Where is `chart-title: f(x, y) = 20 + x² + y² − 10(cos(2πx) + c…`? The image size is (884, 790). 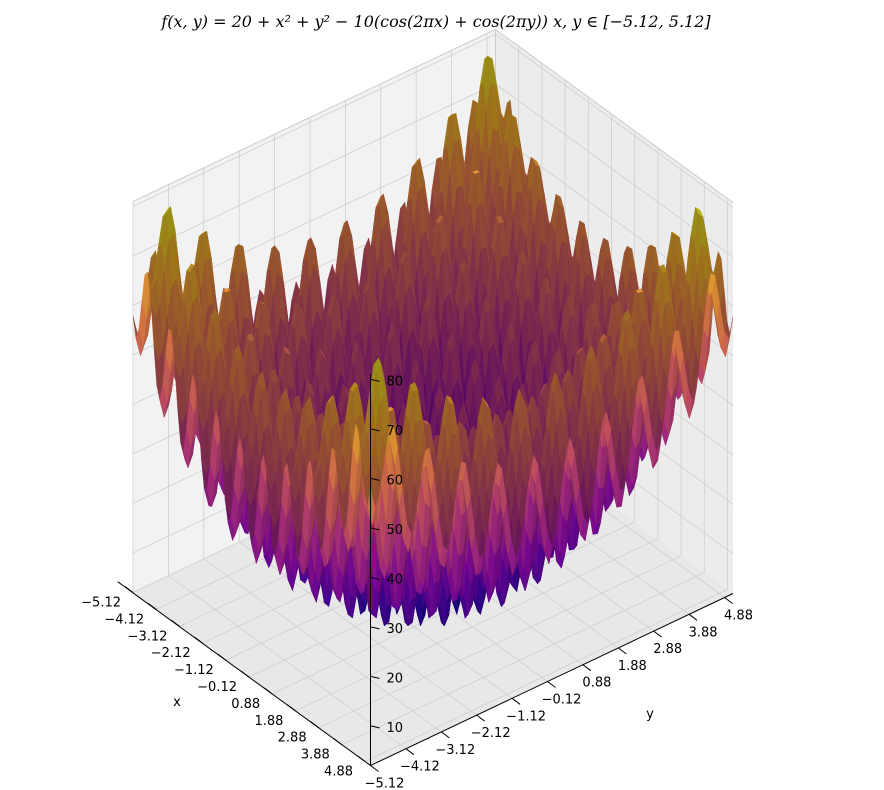 chart-title: f(x, y) = 20 + x² + y² − 10(cos(2πx) + c… is located at coordinates (435, 21).